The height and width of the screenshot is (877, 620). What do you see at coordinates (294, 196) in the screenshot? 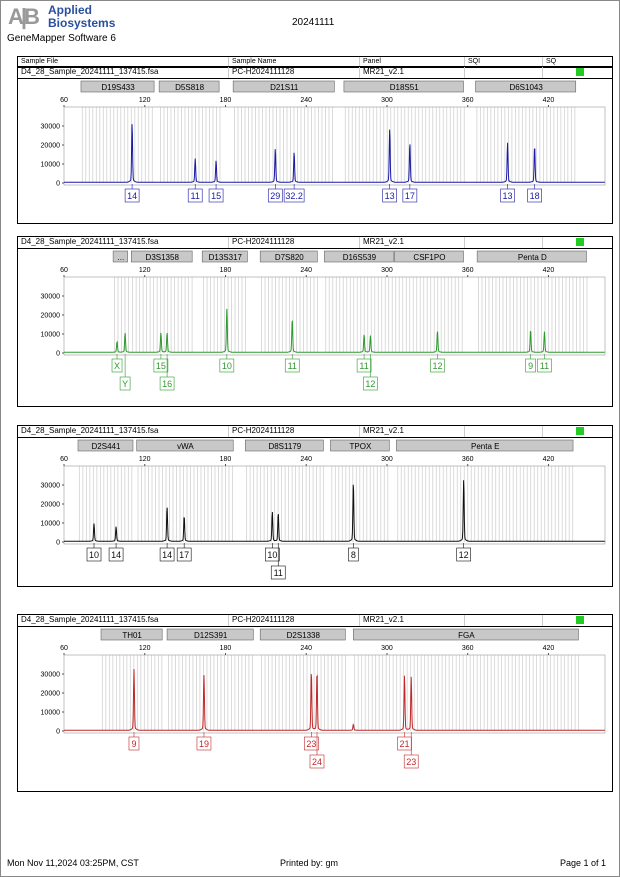
I see `allele-label: 32.2` at bounding box center [294, 196].